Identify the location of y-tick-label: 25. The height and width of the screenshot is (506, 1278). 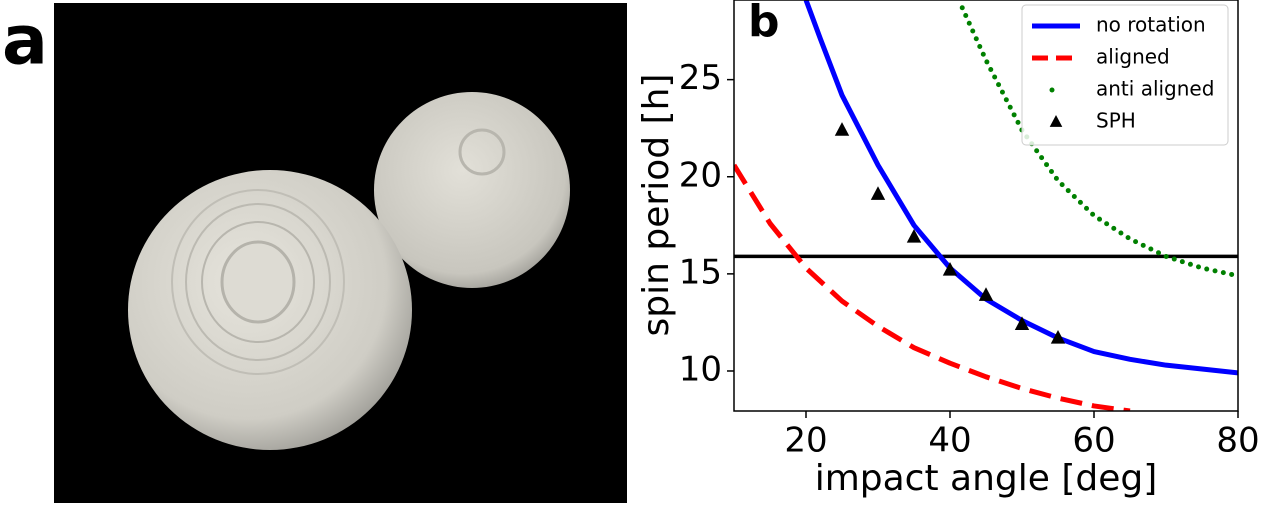
(700, 78).